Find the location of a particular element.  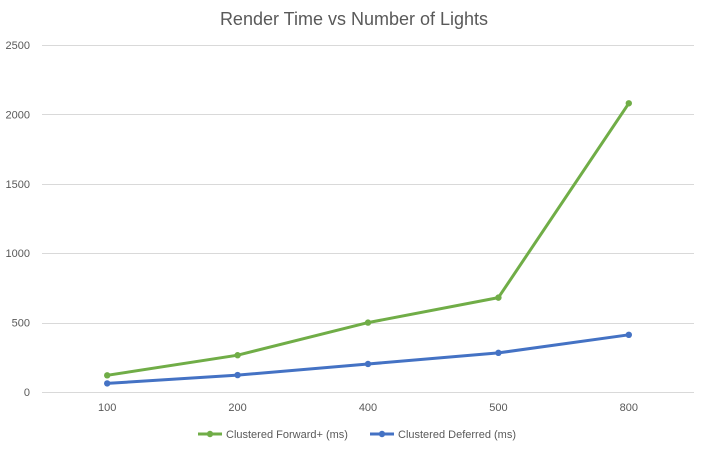

x-tick-label: 100 is located at coordinates (107, 408).